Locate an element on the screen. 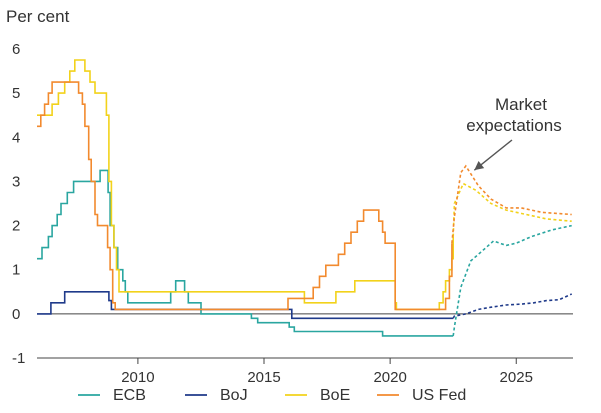 This screenshot has height=413, width=601. y-tick-label: -1 is located at coordinates (18, 358).